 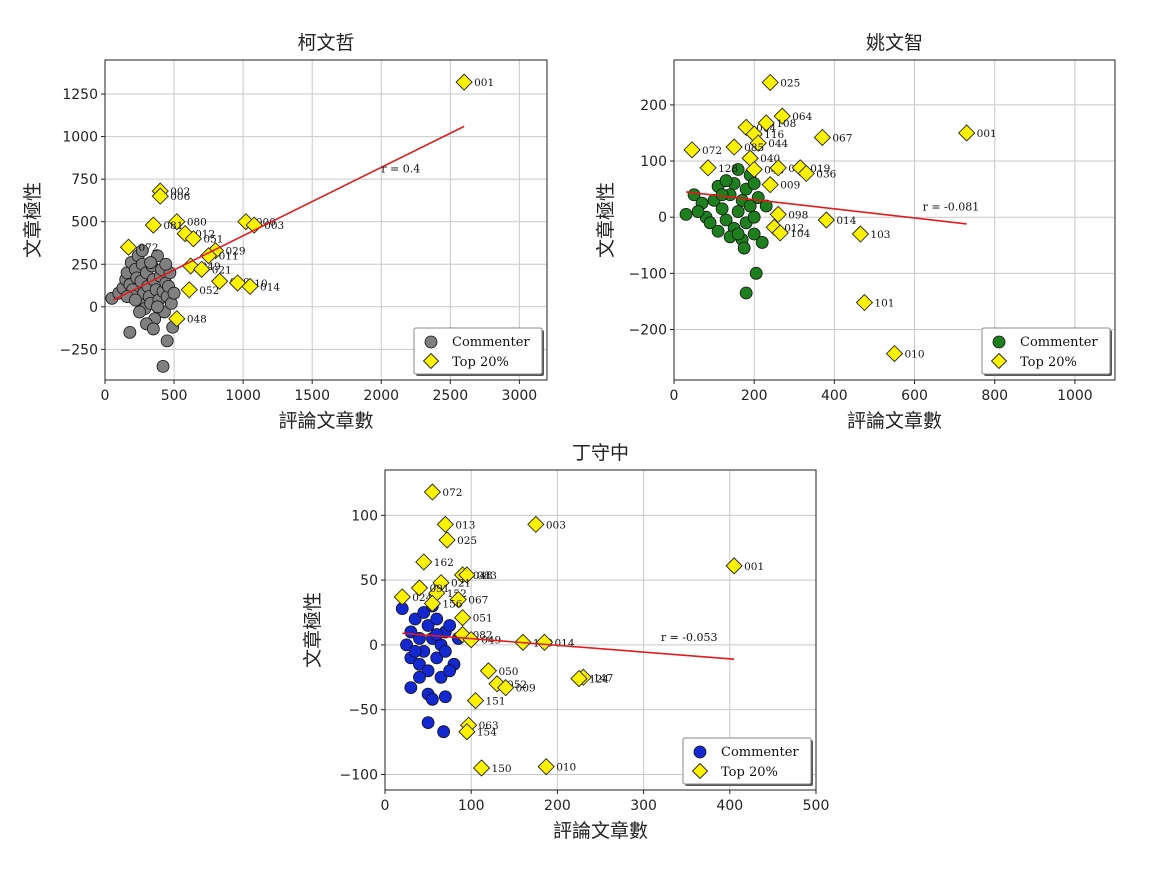 I want to click on y-tick-label: 1250, so click(x=80, y=95).